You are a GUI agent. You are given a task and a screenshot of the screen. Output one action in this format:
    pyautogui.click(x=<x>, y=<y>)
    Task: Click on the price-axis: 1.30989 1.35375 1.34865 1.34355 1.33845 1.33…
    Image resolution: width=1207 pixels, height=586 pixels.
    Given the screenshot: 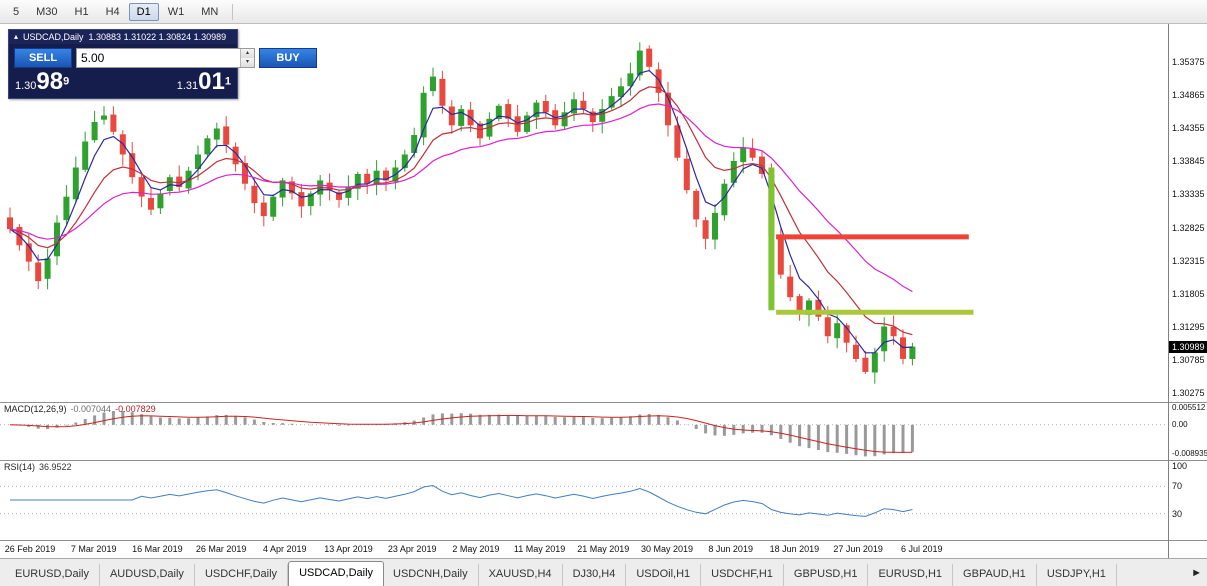 What is the action you would take?
    pyautogui.click(x=1188, y=291)
    